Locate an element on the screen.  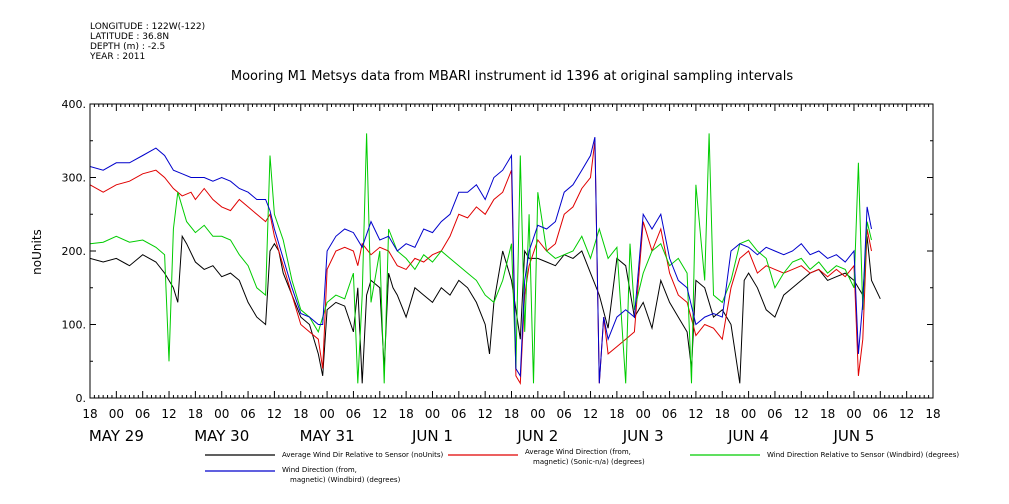
y-tick-label: 100. is located at coordinates (74, 325).